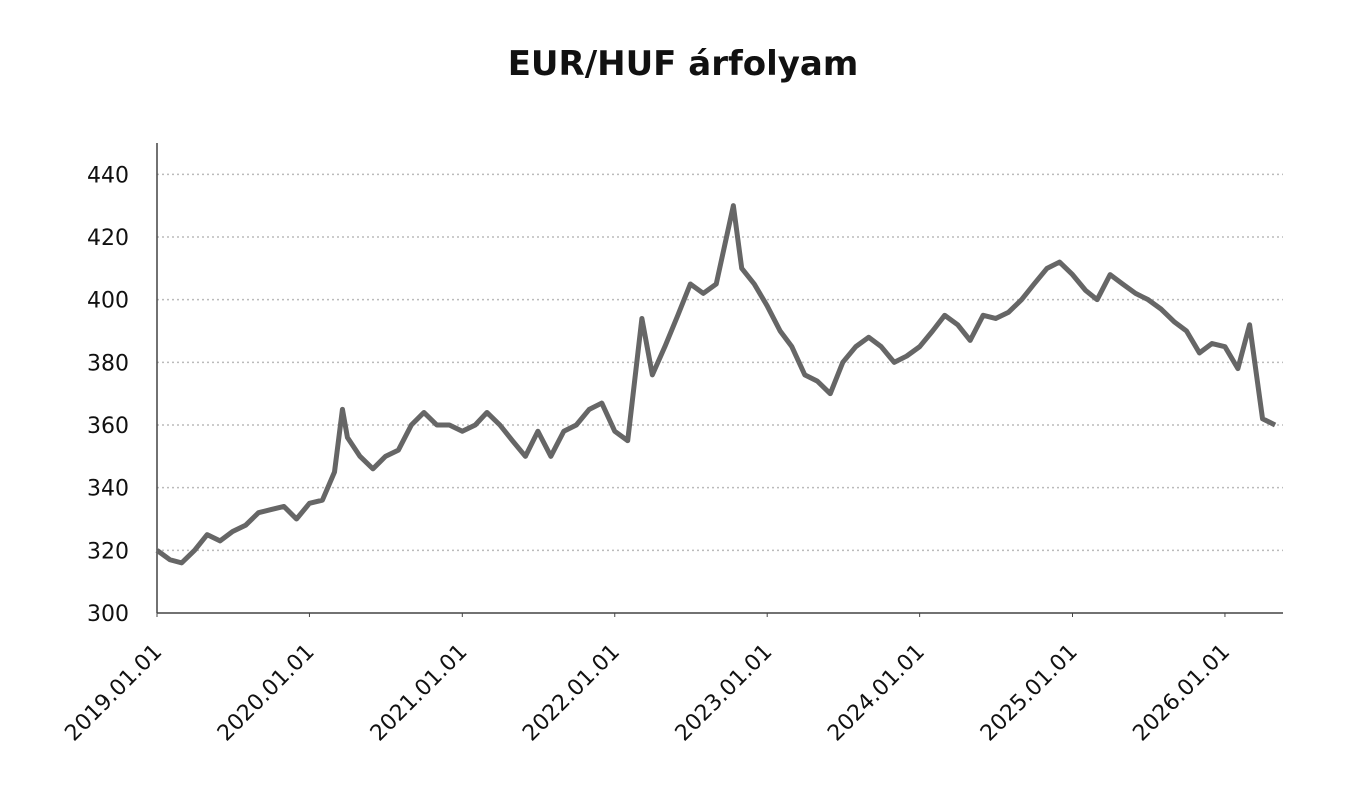 Image resolution: width=1366 pixels, height=796 pixels. What do you see at coordinates (108, 426) in the screenshot?
I see `y-tick-label: 360` at bounding box center [108, 426].